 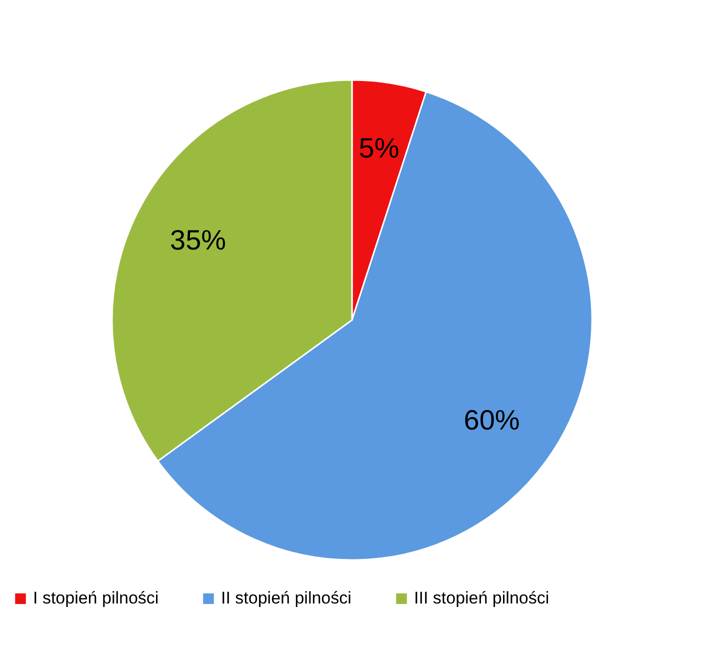 What do you see at coordinates (379, 148) in the screenshot?
I see `data-label: 5%` at bounding box center [379, 148].